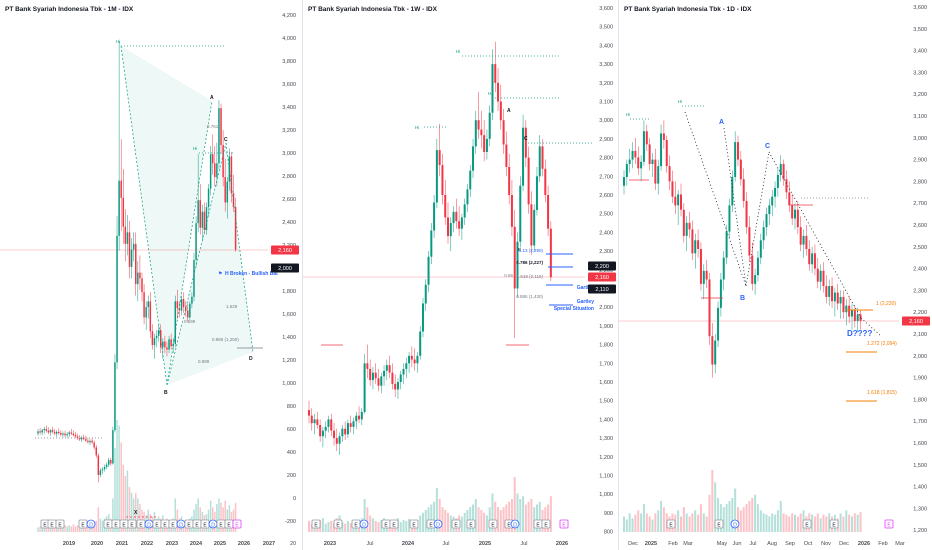  What do you see at coordinates (289, 62) in the screenshot?
I see `price-tick: 3,800` at bounding box center [289, 62].